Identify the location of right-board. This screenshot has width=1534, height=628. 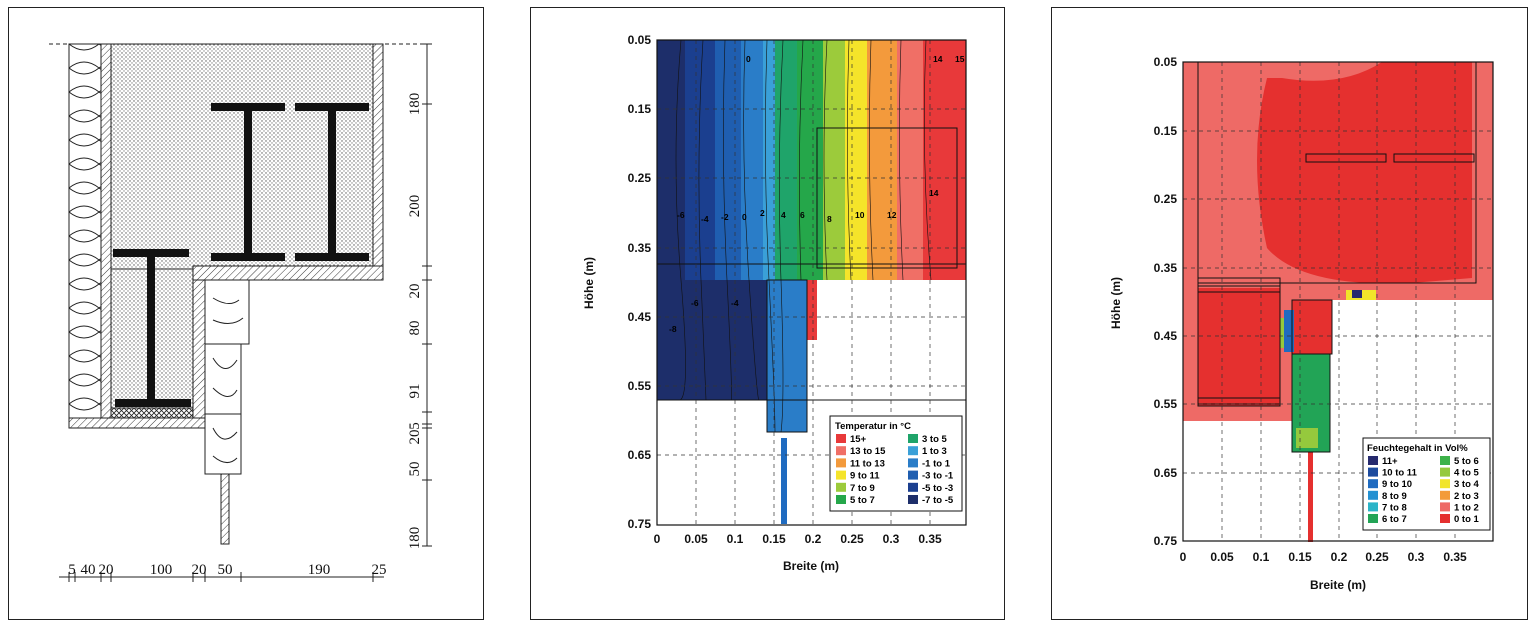
(378, 162).